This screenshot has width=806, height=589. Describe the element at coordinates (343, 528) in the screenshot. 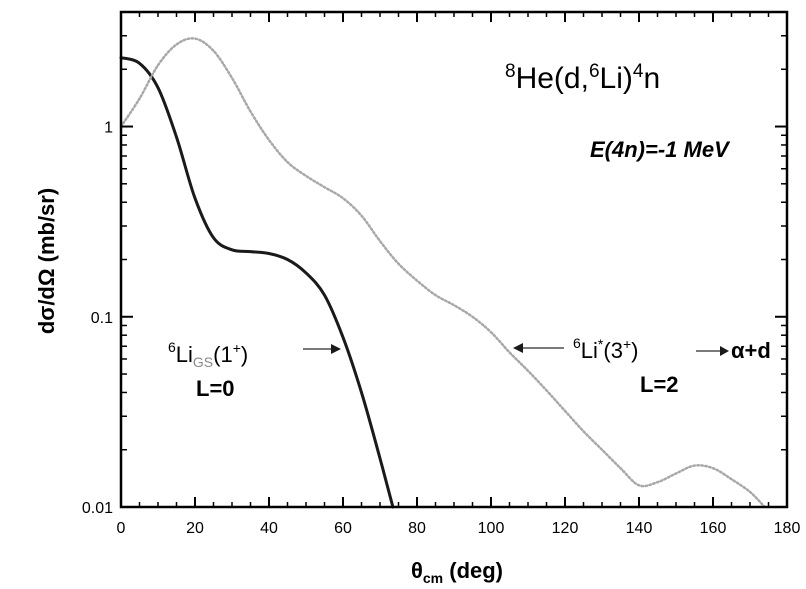

I see `x-tick-label: 60` at that location.